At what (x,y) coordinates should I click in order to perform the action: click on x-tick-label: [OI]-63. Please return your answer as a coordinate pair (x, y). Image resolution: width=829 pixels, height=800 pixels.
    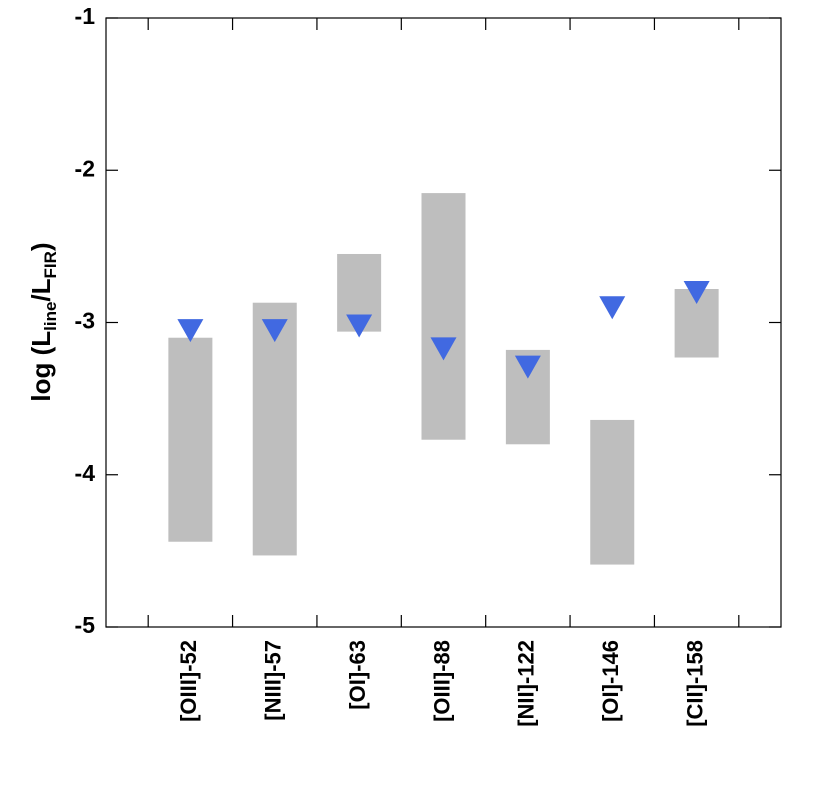
    Looking at the image, I should click on (357, 675).